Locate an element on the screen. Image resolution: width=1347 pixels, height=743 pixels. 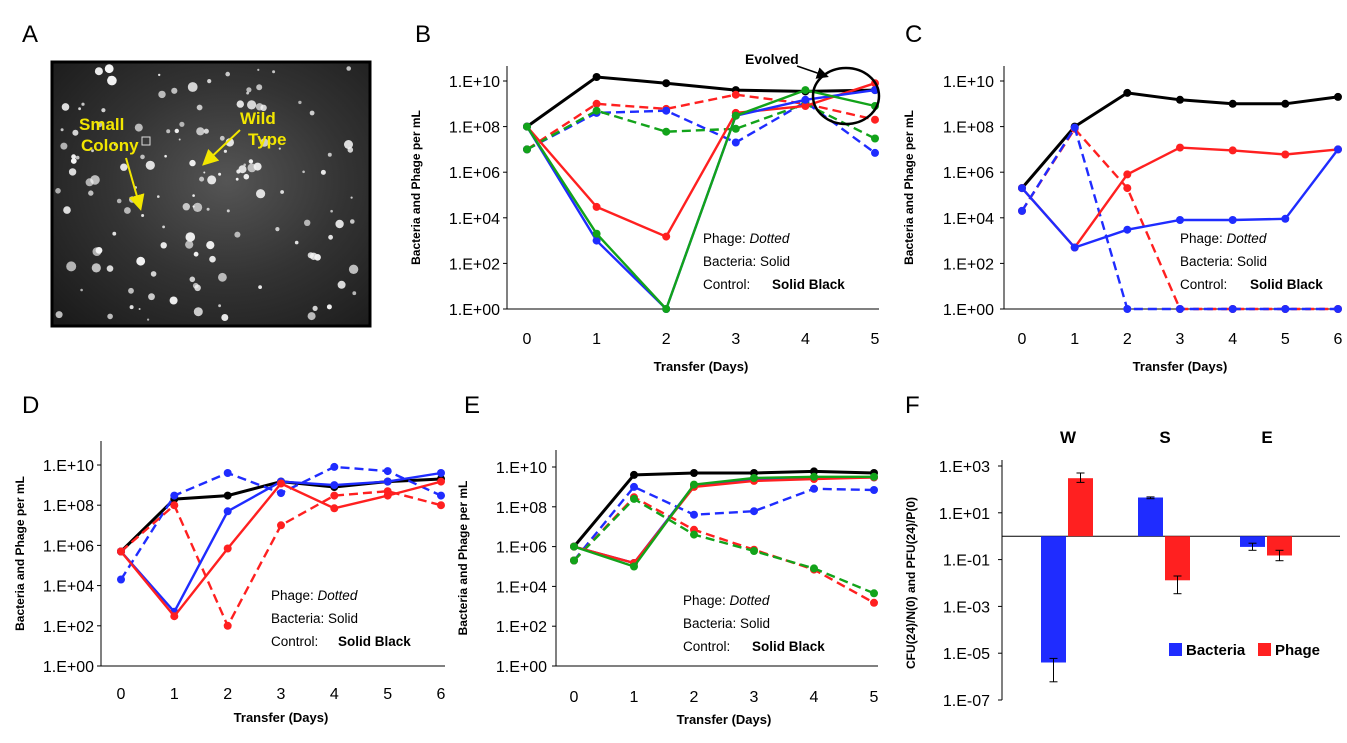
y-tick-label: 1.E+08 is located at coordinates (68, 506).